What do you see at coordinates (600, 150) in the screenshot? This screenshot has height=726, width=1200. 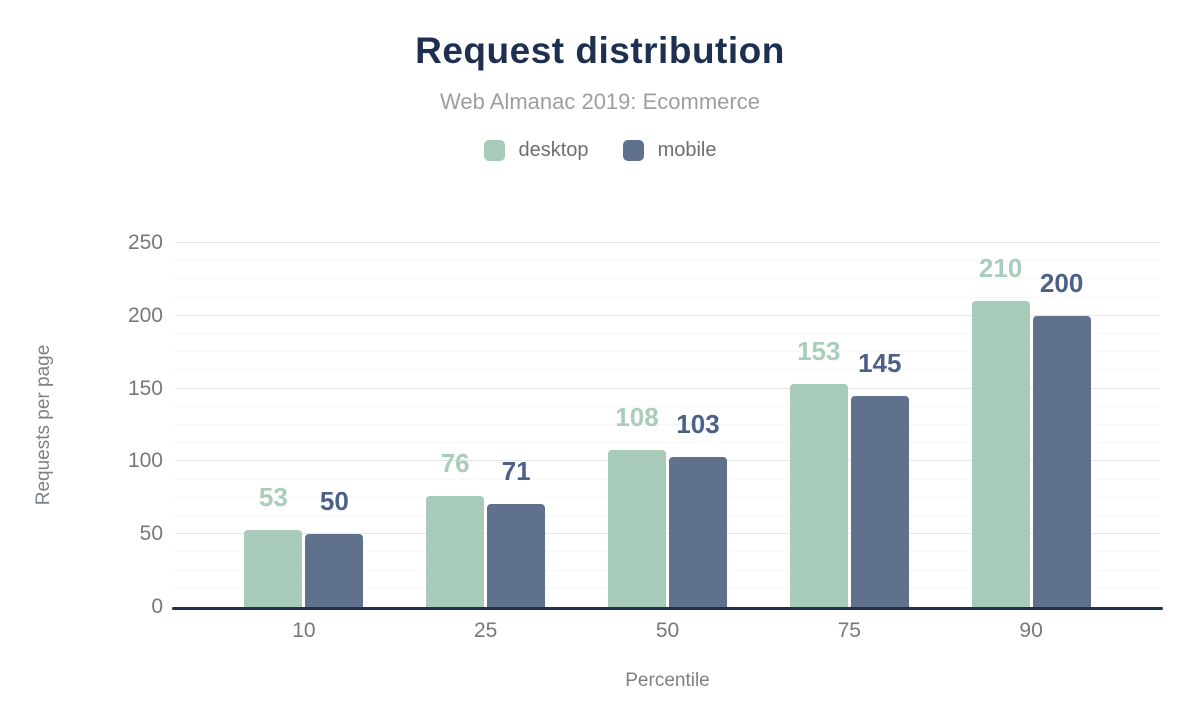 I see `legend: desktop mobile` at bounding box center [600, 150].